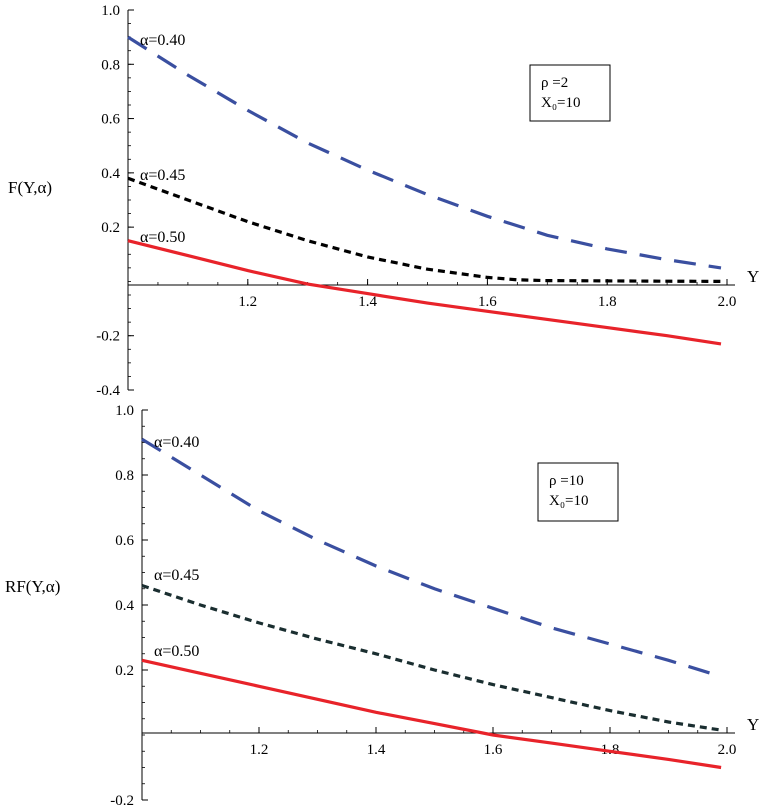  Describe the element at coordinates (554, 83) in the screenshot. I see `parameter-box-line-1: ρ =2` at that location.